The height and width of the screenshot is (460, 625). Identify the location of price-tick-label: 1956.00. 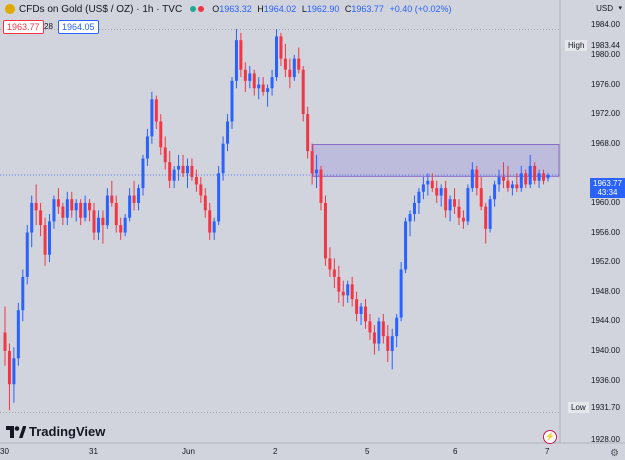
(605, 232).